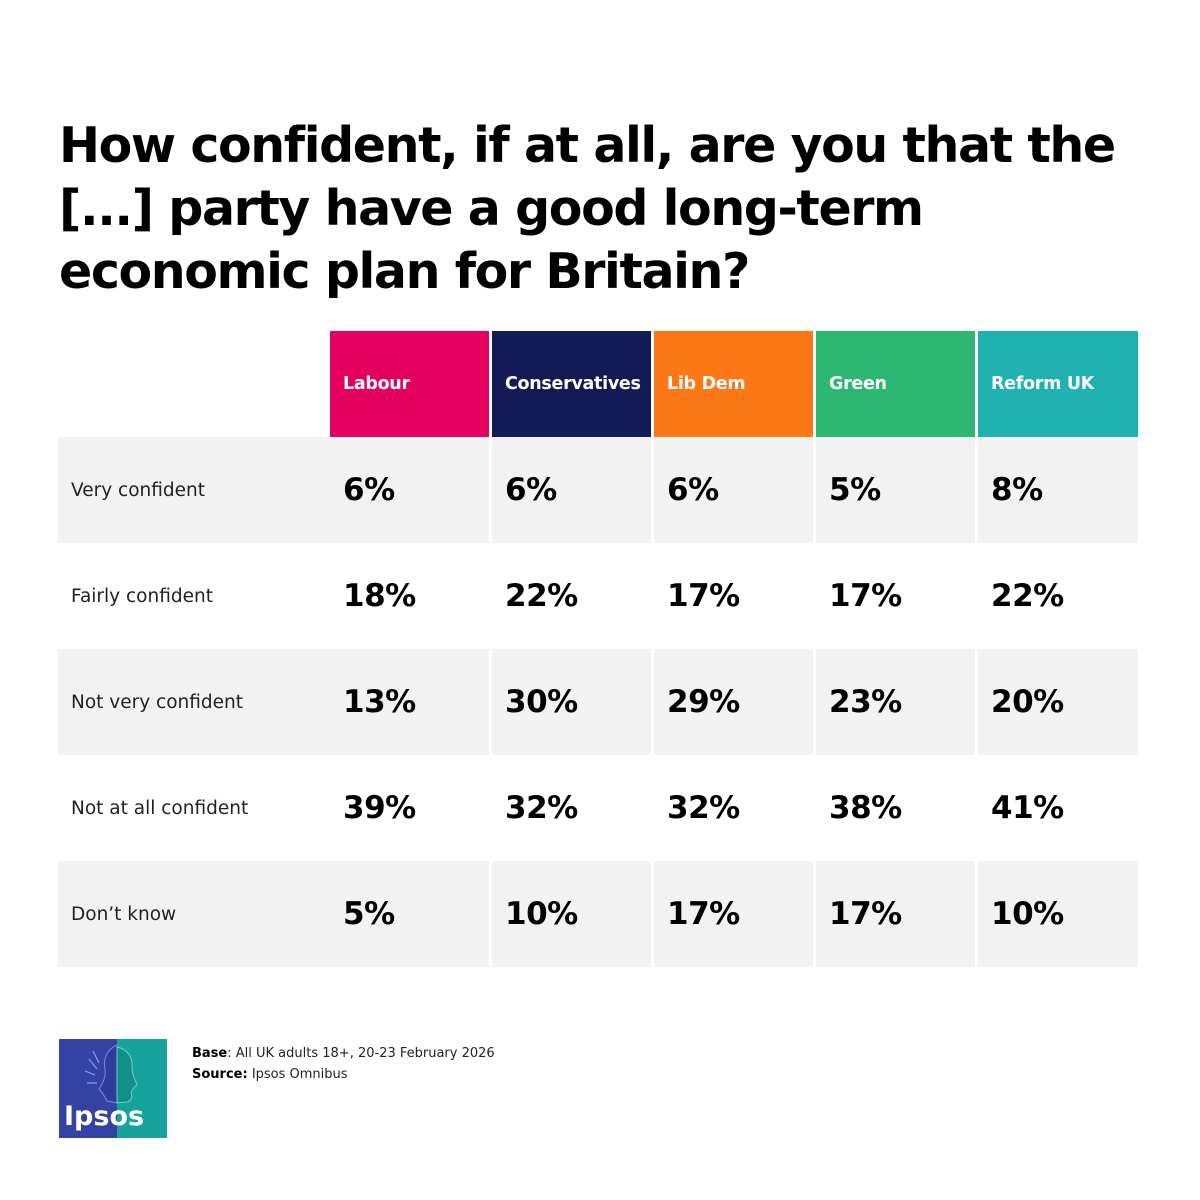 The width and height of the screenshot is (1200, 1200). What do you see at coordinates (1017, 490) in the screenshot?
I see `table-cell: 8%` at bounding box center [1017, 490].